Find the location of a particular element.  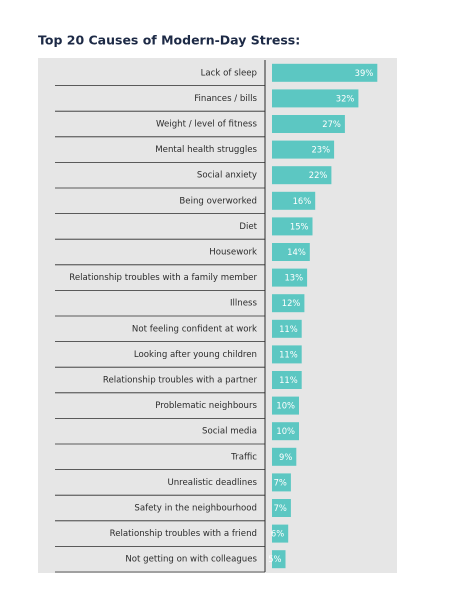

value-label: 16% is located at coordinates (302, 201).